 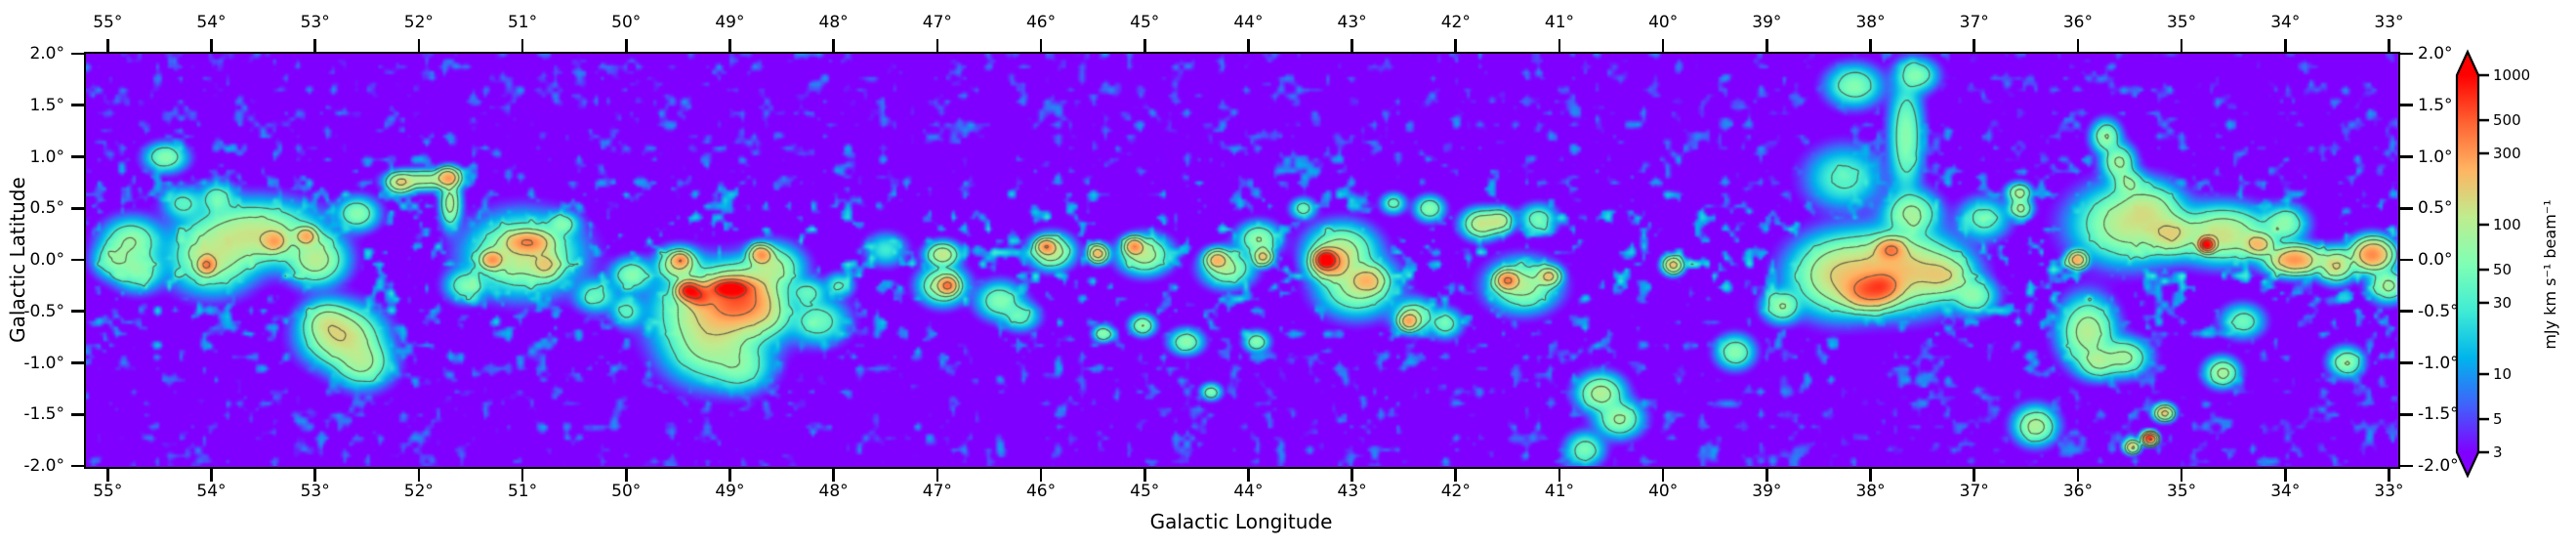 I want to click on x-tick-label-bottom: 51°, so click(x=522, y=491).